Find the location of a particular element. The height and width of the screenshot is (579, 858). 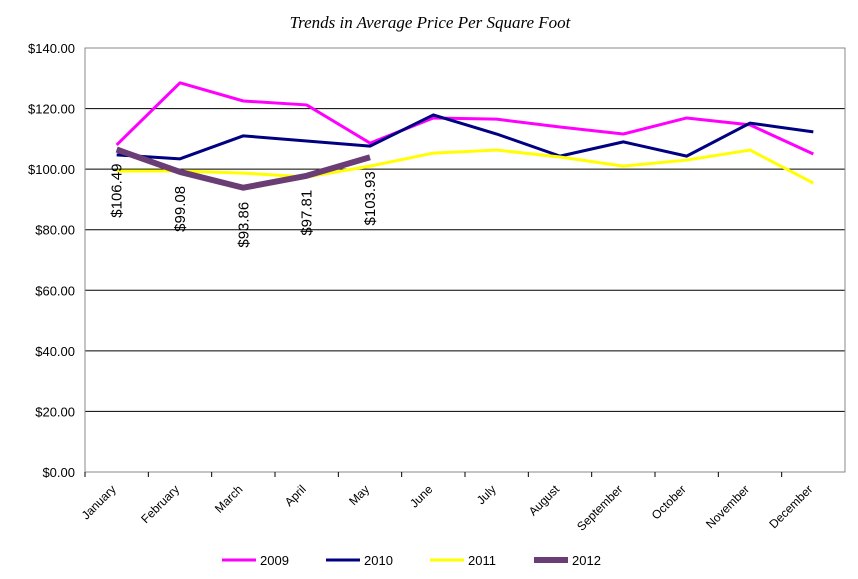

x-tick-label: November is located at coordinates (727, 506).